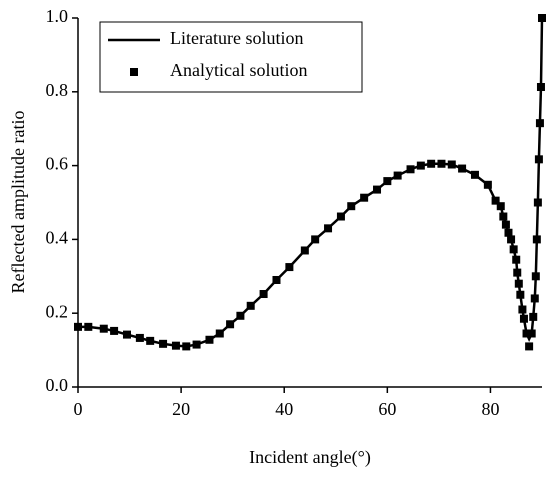 This screenshot has width=550, height=480. Describe the element at coordinates (57, 90) in the screenshot. I see `y-tick-label: 0.8` at that location.